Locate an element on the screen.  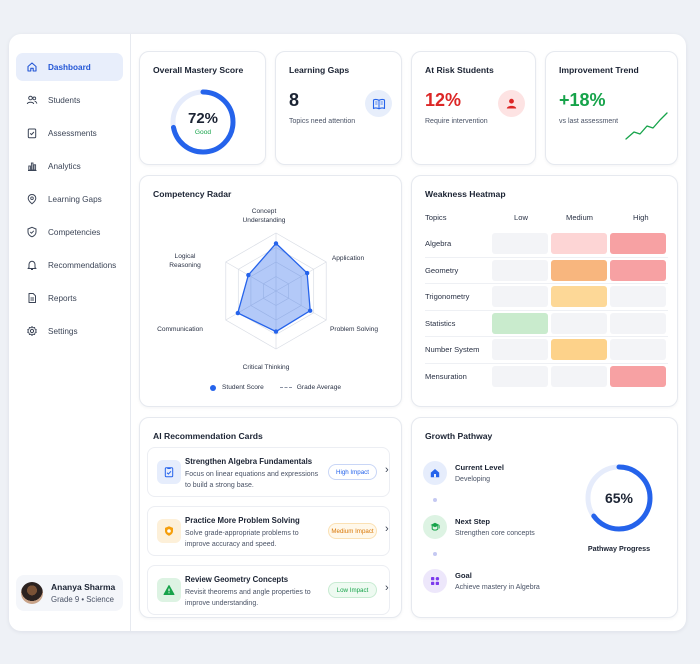
step-title: Next Step is located at coordinates (473, 521).